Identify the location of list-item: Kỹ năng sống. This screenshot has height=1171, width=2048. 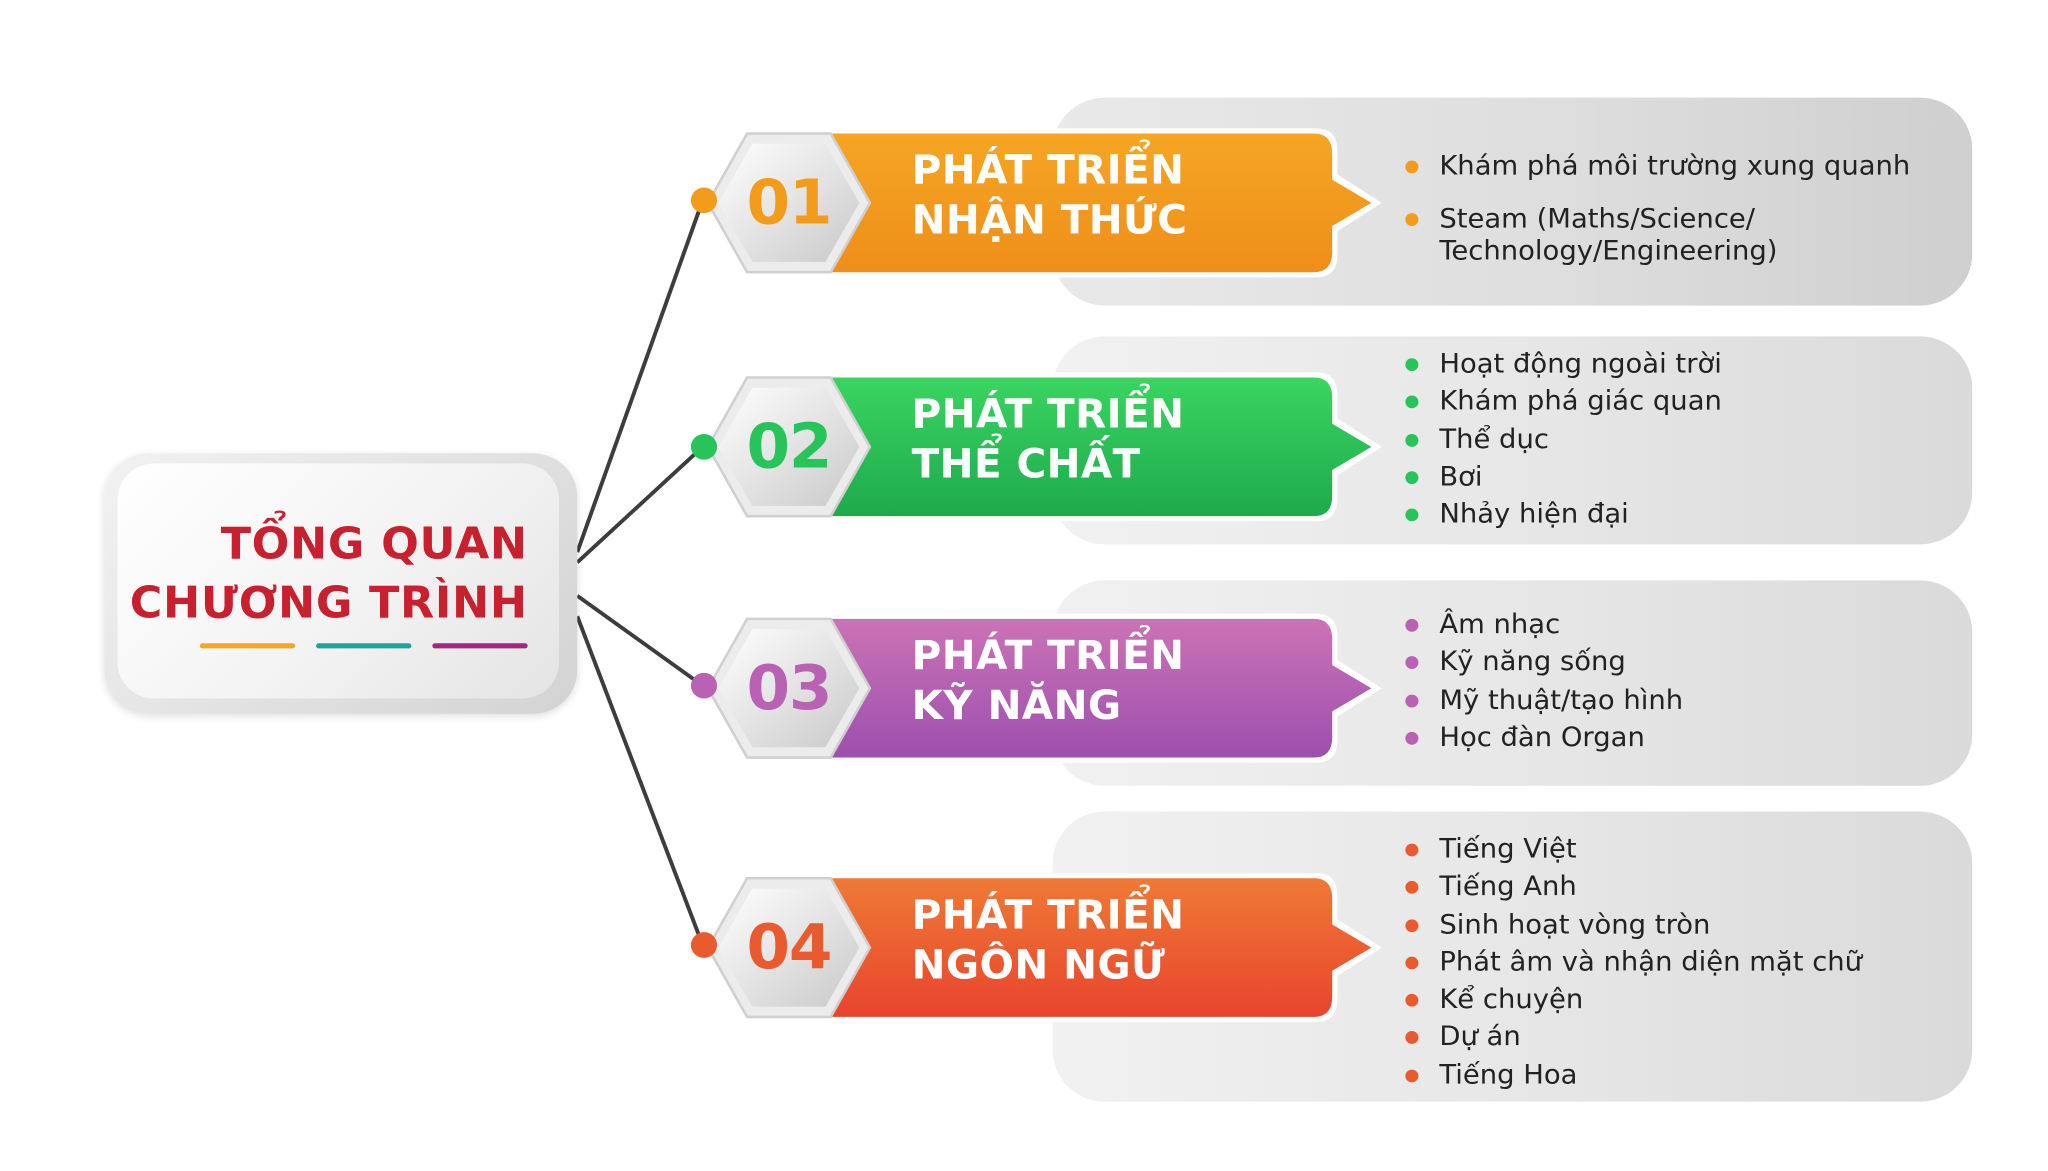
(1544, 663).